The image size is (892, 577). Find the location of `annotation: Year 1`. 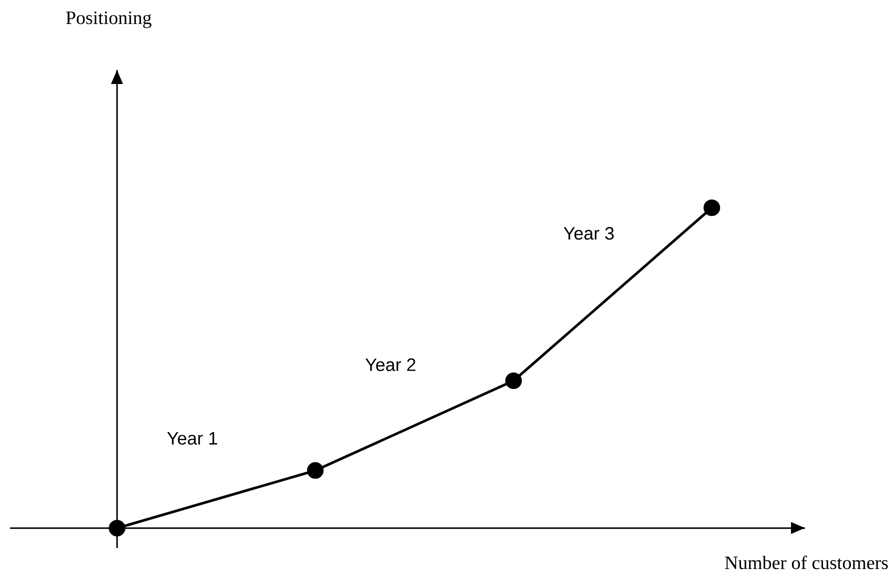

annotation: Year 1 is located at coordinates (192, 438).